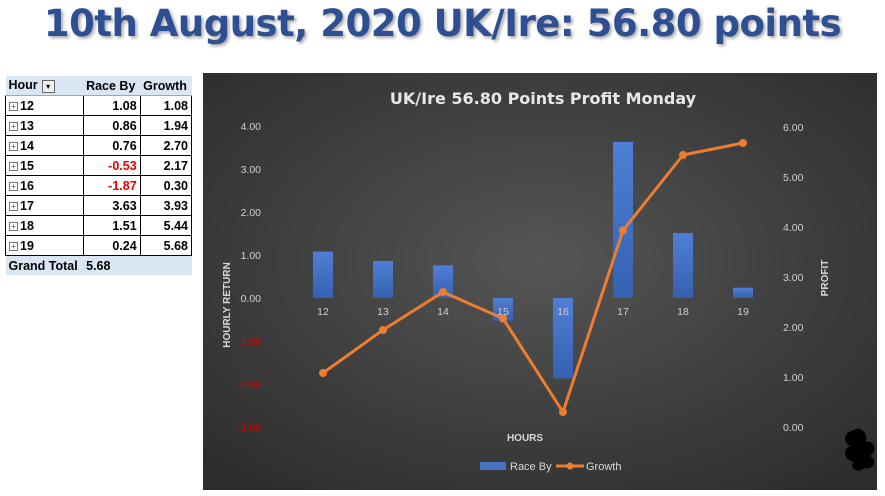 The image size is (885, 496). What do you see at coordinates (166, 265) in the screenshot?
I see `grand-total-empty` at bounding box center [166, 265].